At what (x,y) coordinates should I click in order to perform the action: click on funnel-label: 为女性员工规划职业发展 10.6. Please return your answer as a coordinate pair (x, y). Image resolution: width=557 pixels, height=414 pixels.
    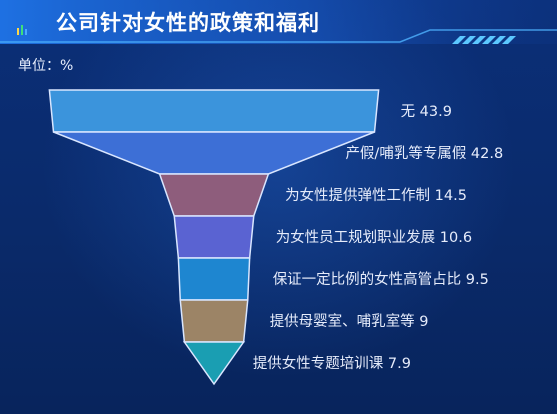
    Looking at the image, I should click on (374, 237).